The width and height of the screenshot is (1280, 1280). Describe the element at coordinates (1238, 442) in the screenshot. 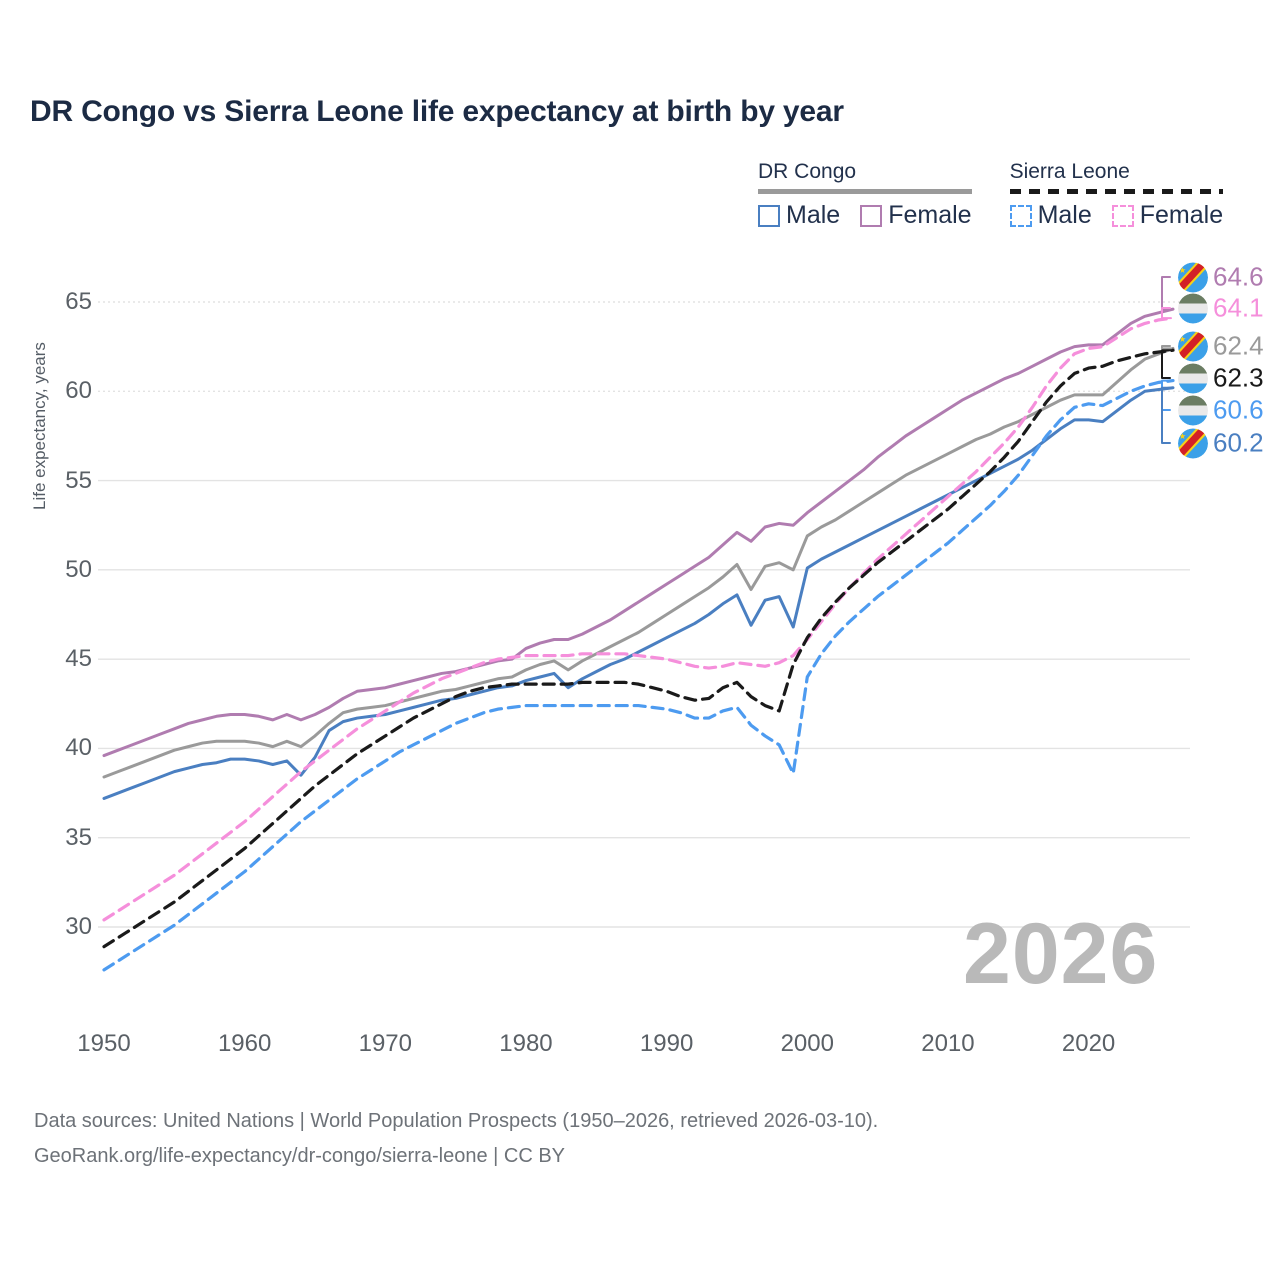

I see `series-end-value: 60.2` at that location.